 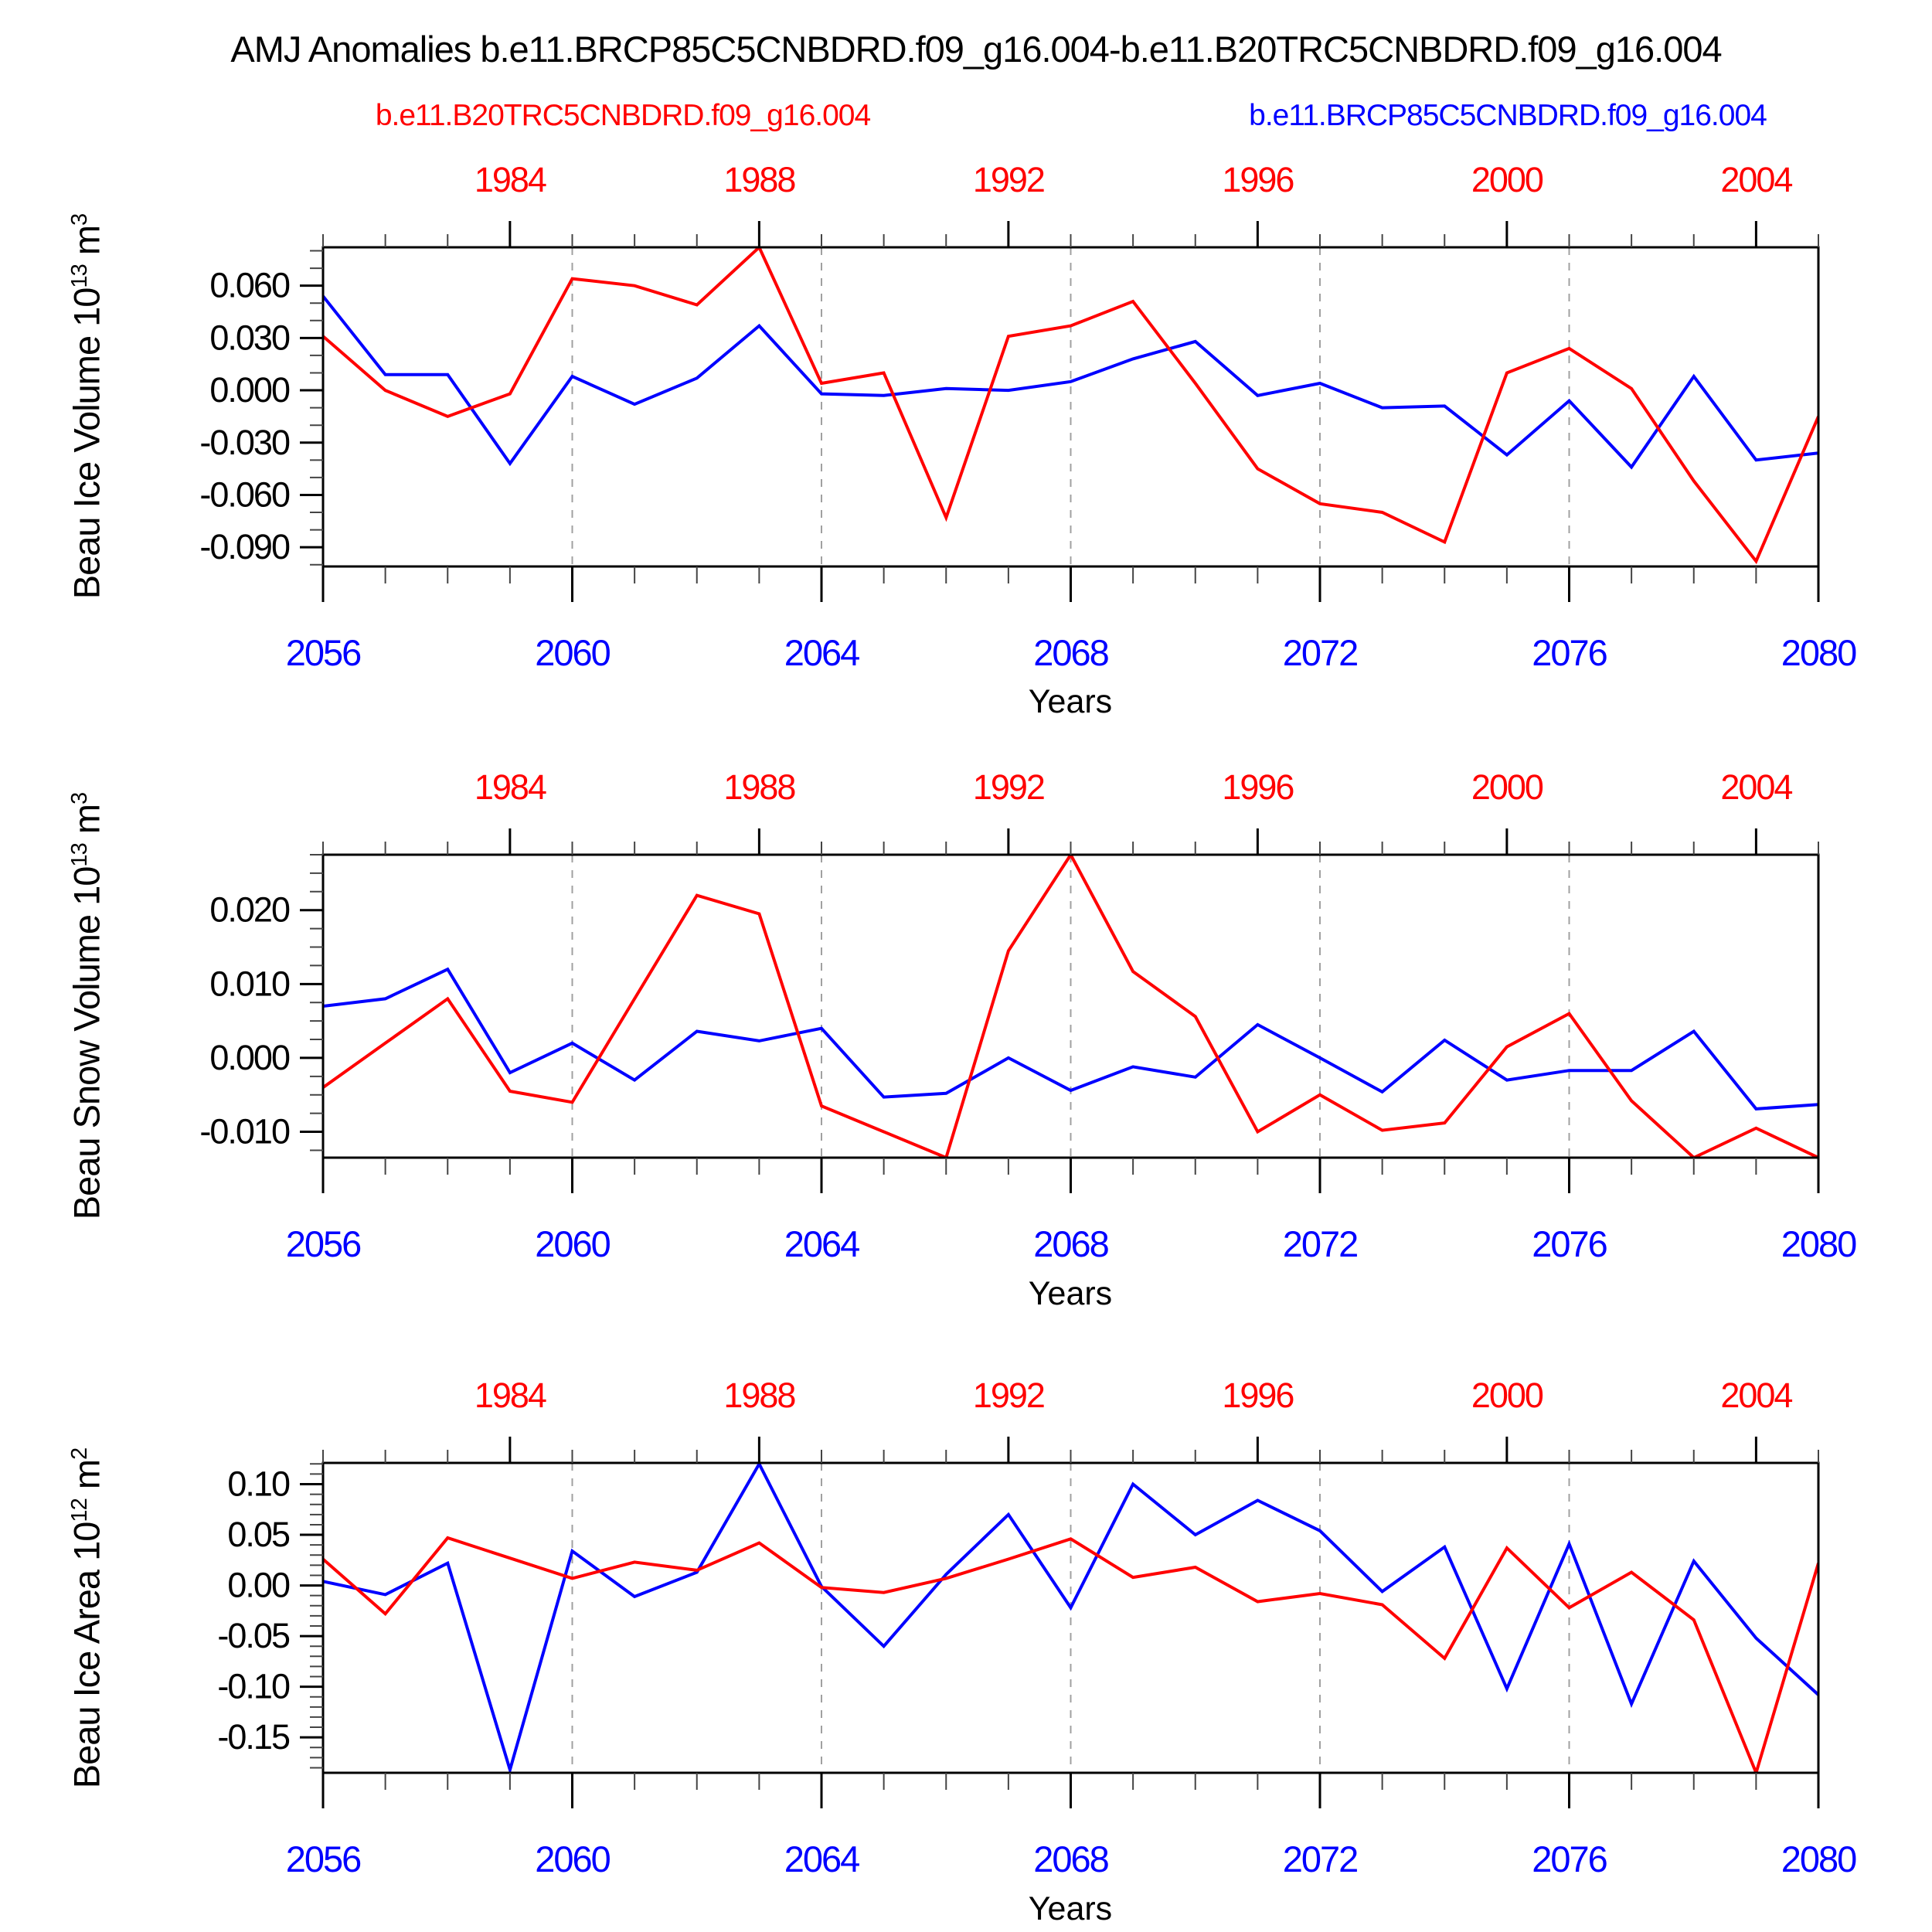 What do you see at coordinates (253, 1686) in the screenshot?
I see `y-axis-tick-label: -0.10` at bounding box center [253, 1686].